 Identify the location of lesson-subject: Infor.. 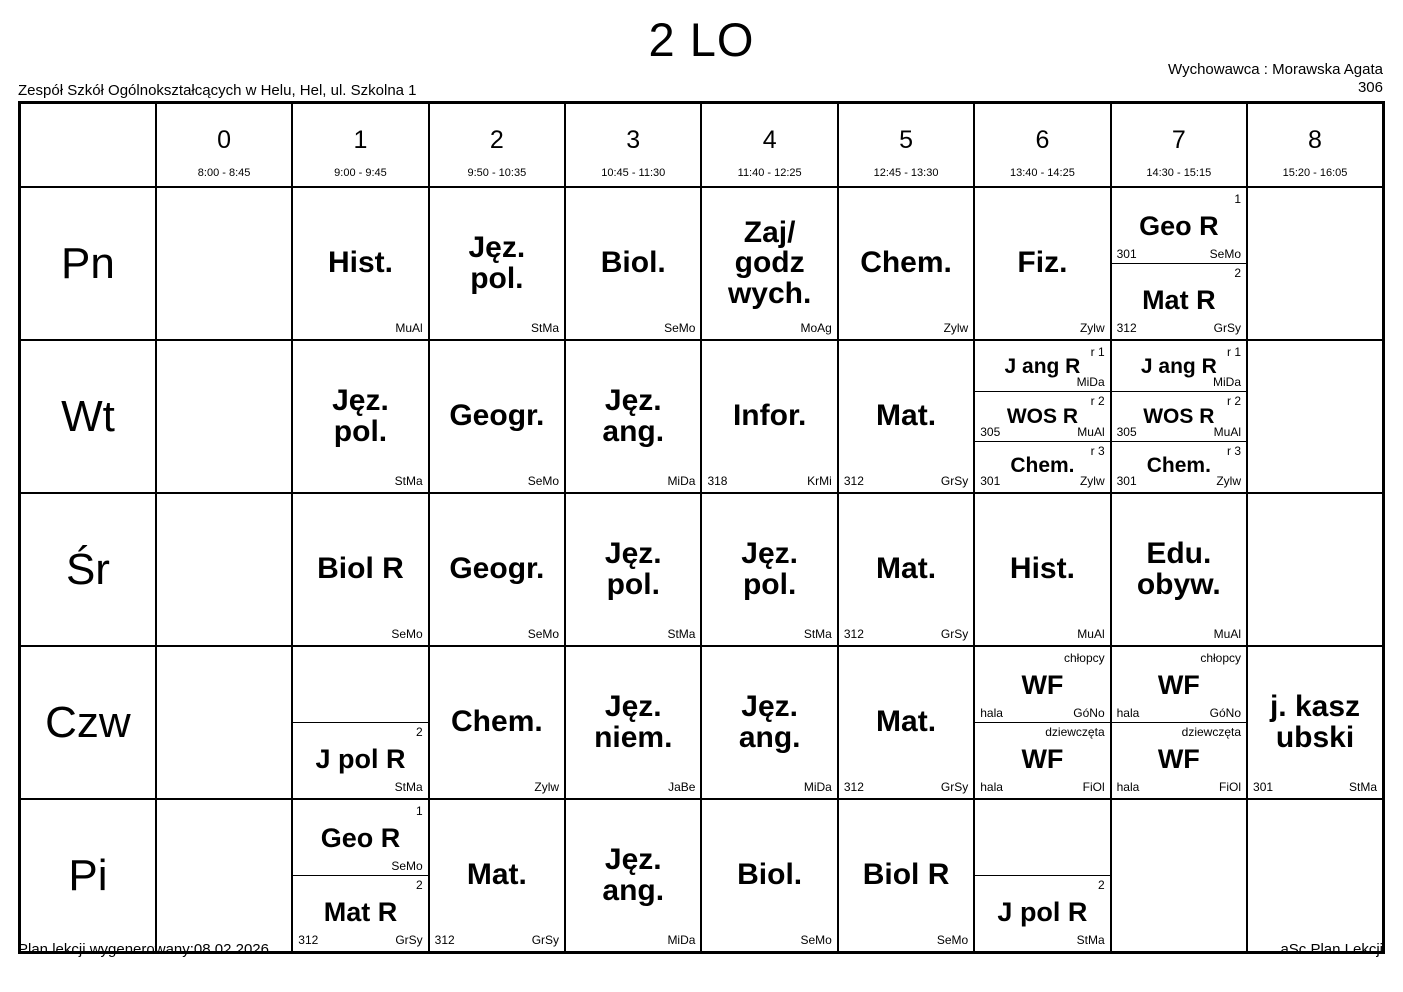
(769, 416).